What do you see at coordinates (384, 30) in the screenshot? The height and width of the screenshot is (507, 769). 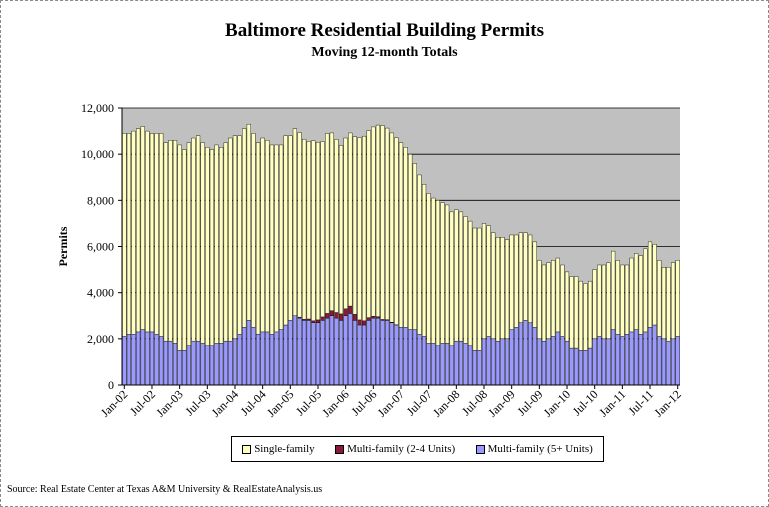 I see `chart-title: Baltimore Residential Building Permits` at bounding box center [384, 30].